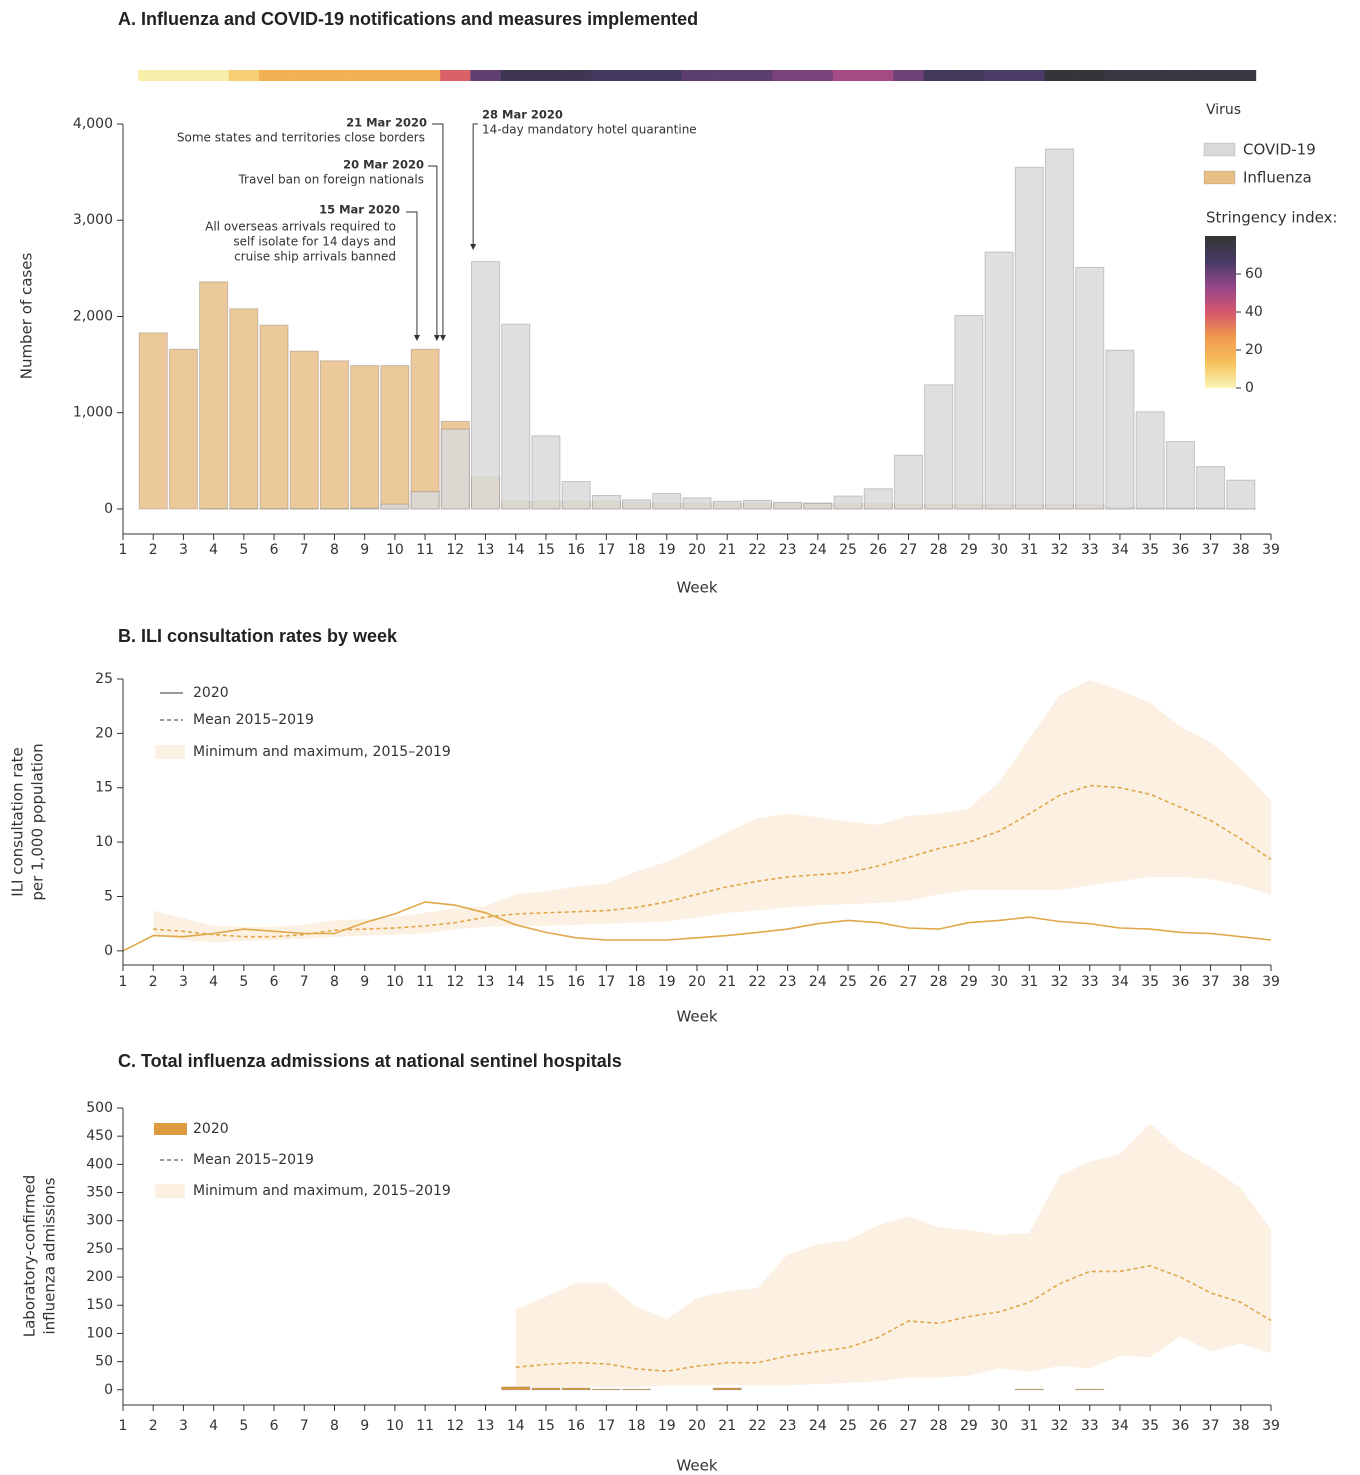 Image resolution: width=1360 pixels, height=1475 pixels. Describe the element at coordinates (93, 124) in the screenshot. I see `y-tick-label: 4,000` at that location.